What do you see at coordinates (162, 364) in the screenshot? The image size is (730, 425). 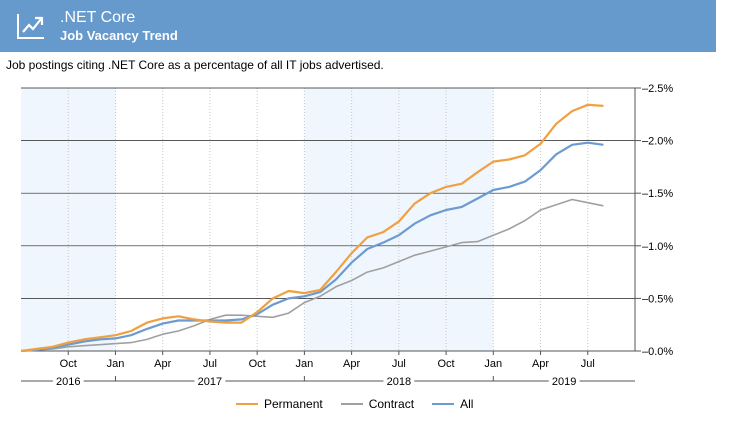 I see `x-tick-label-2: Apr` at bounding box center [162, 364].